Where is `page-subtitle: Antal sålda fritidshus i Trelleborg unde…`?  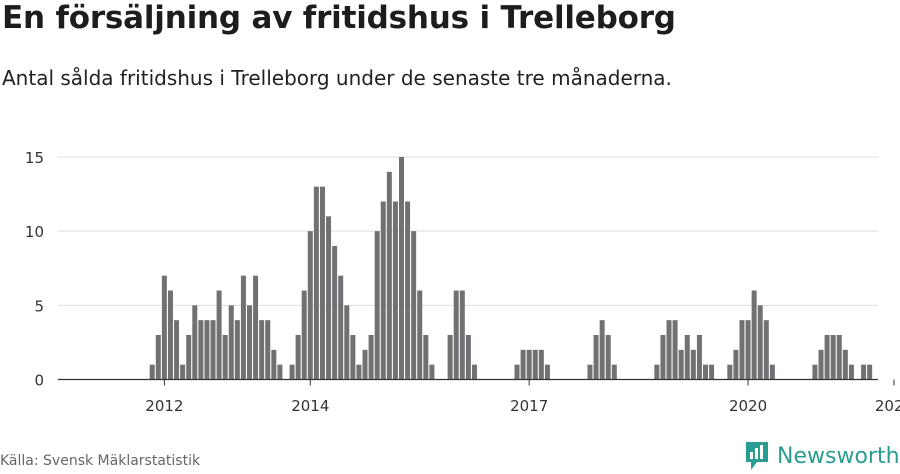 page-subtitle: Antal sålda fritidshus i Trelleborg unde… is located at coordinates (337, 78).